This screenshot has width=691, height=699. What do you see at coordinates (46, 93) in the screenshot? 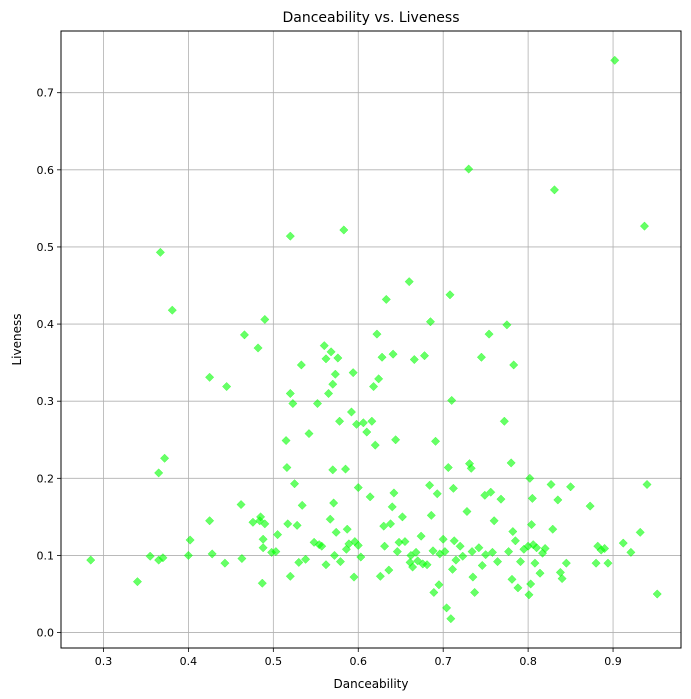
I see `y-tick-label: 0.7` at bounding box center [46, 93].